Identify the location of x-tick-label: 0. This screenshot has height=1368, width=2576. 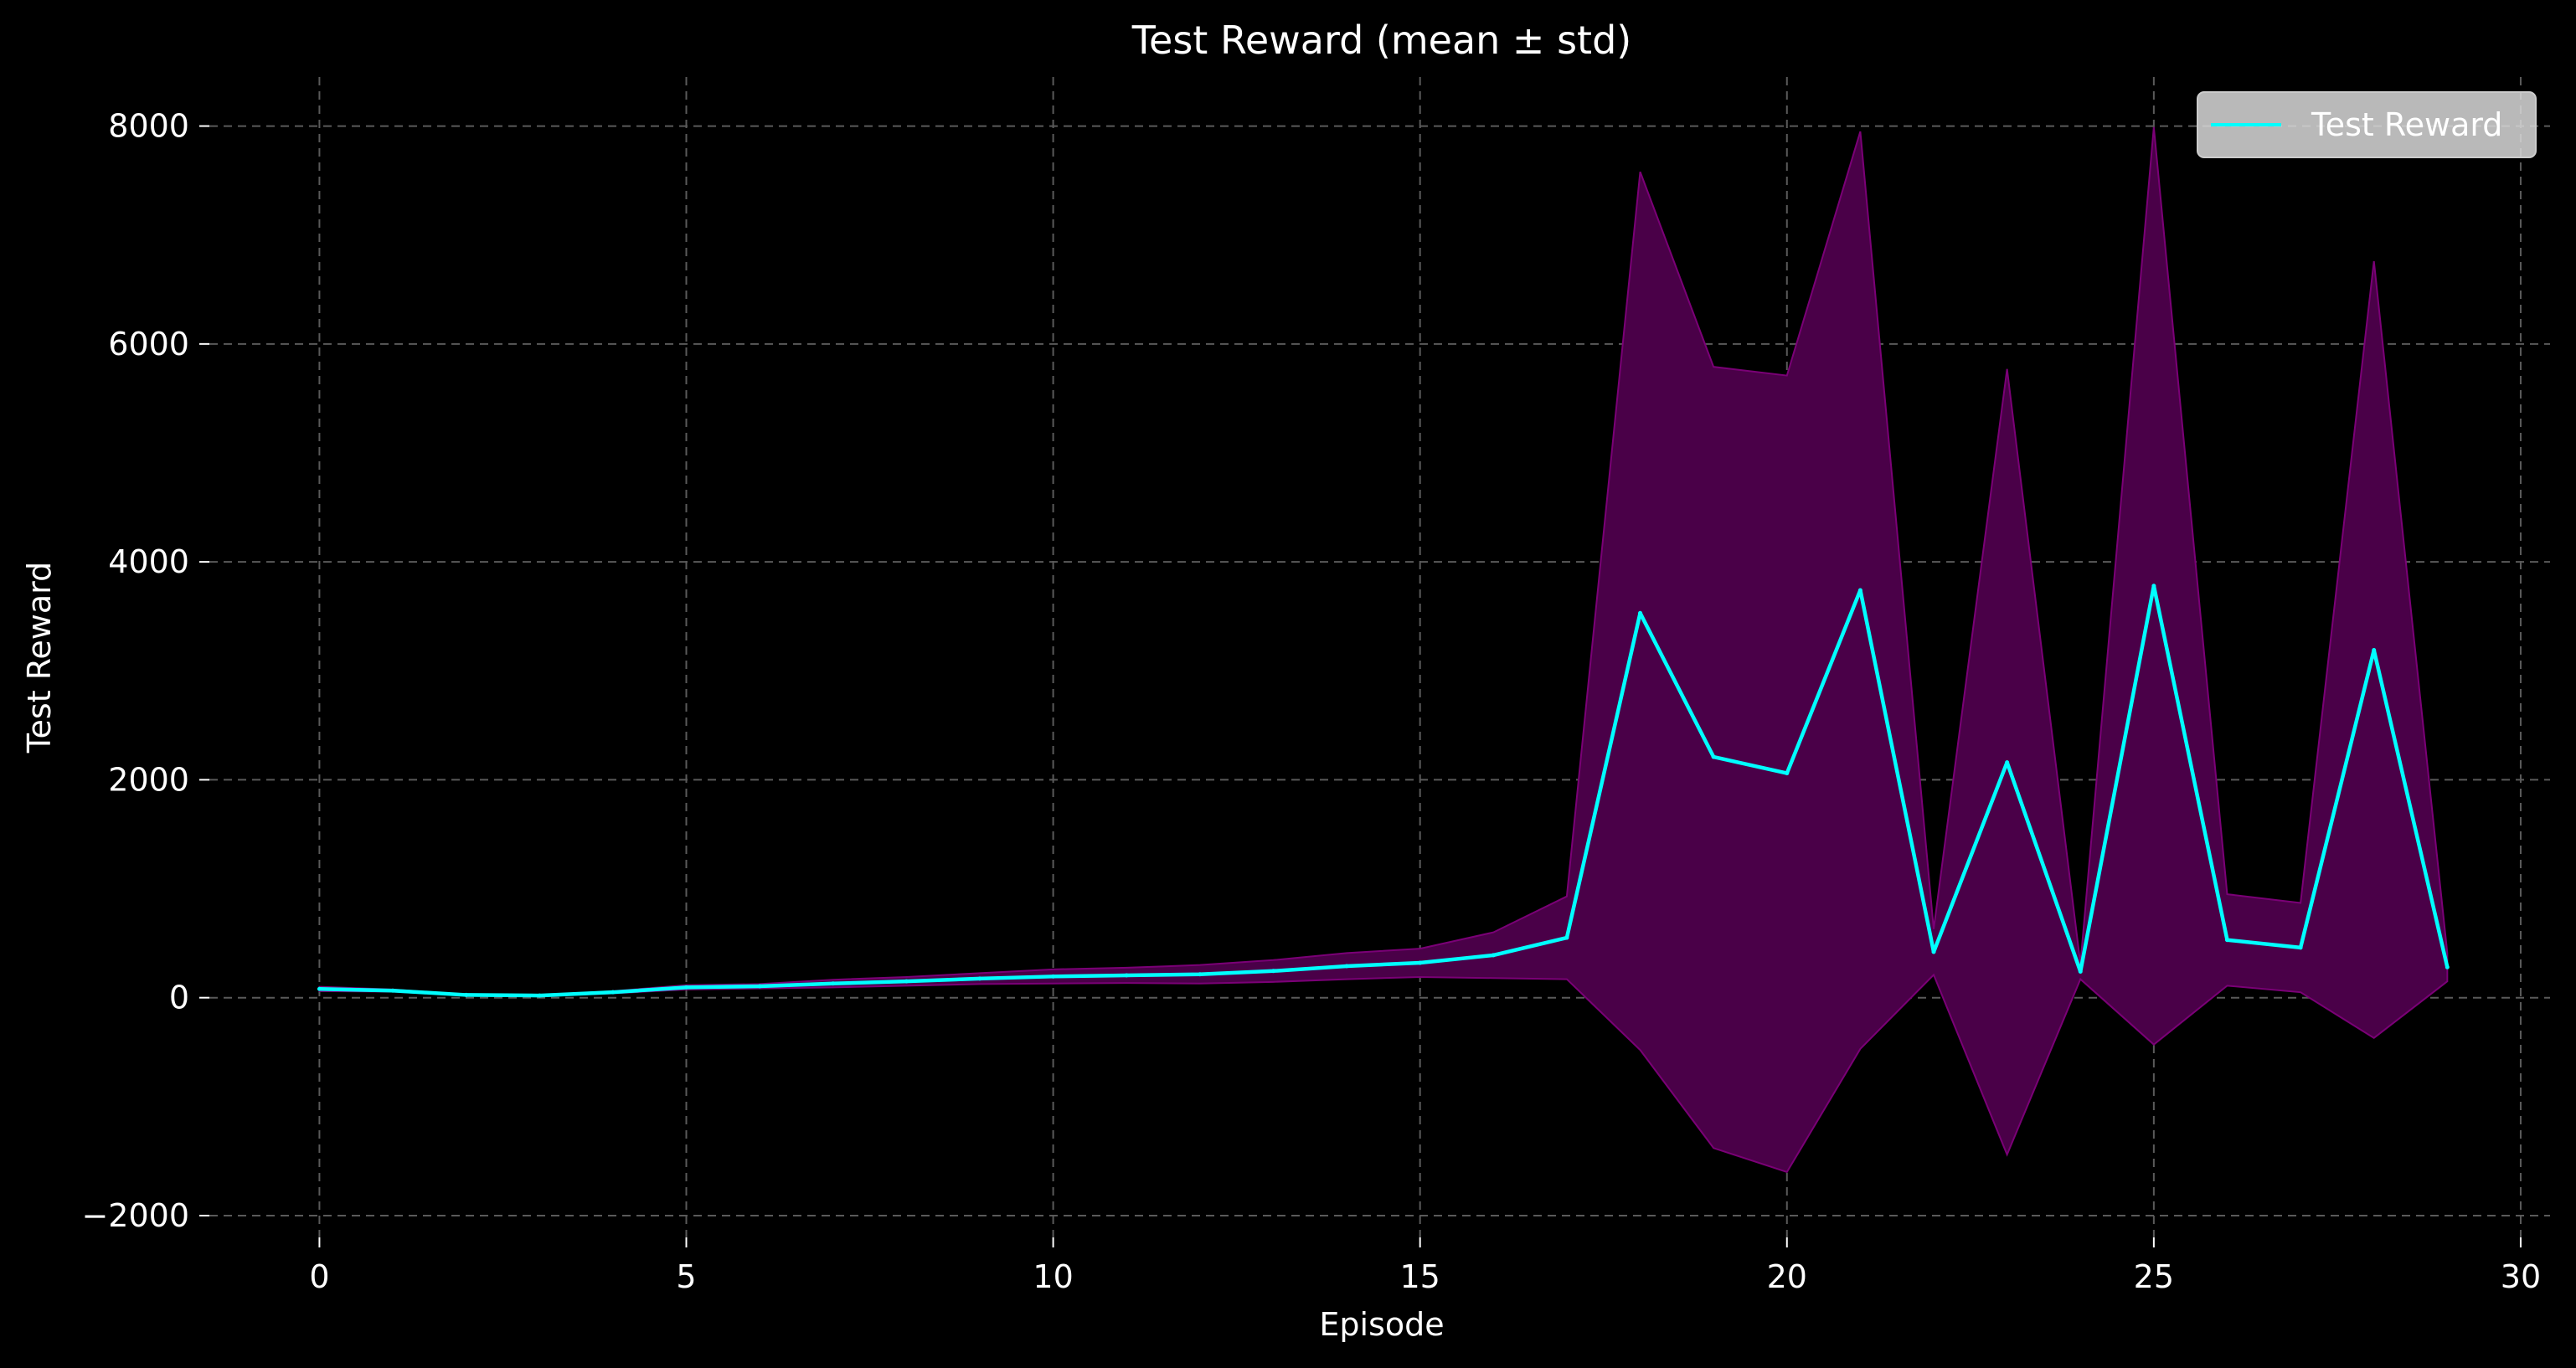
(319, 1276).